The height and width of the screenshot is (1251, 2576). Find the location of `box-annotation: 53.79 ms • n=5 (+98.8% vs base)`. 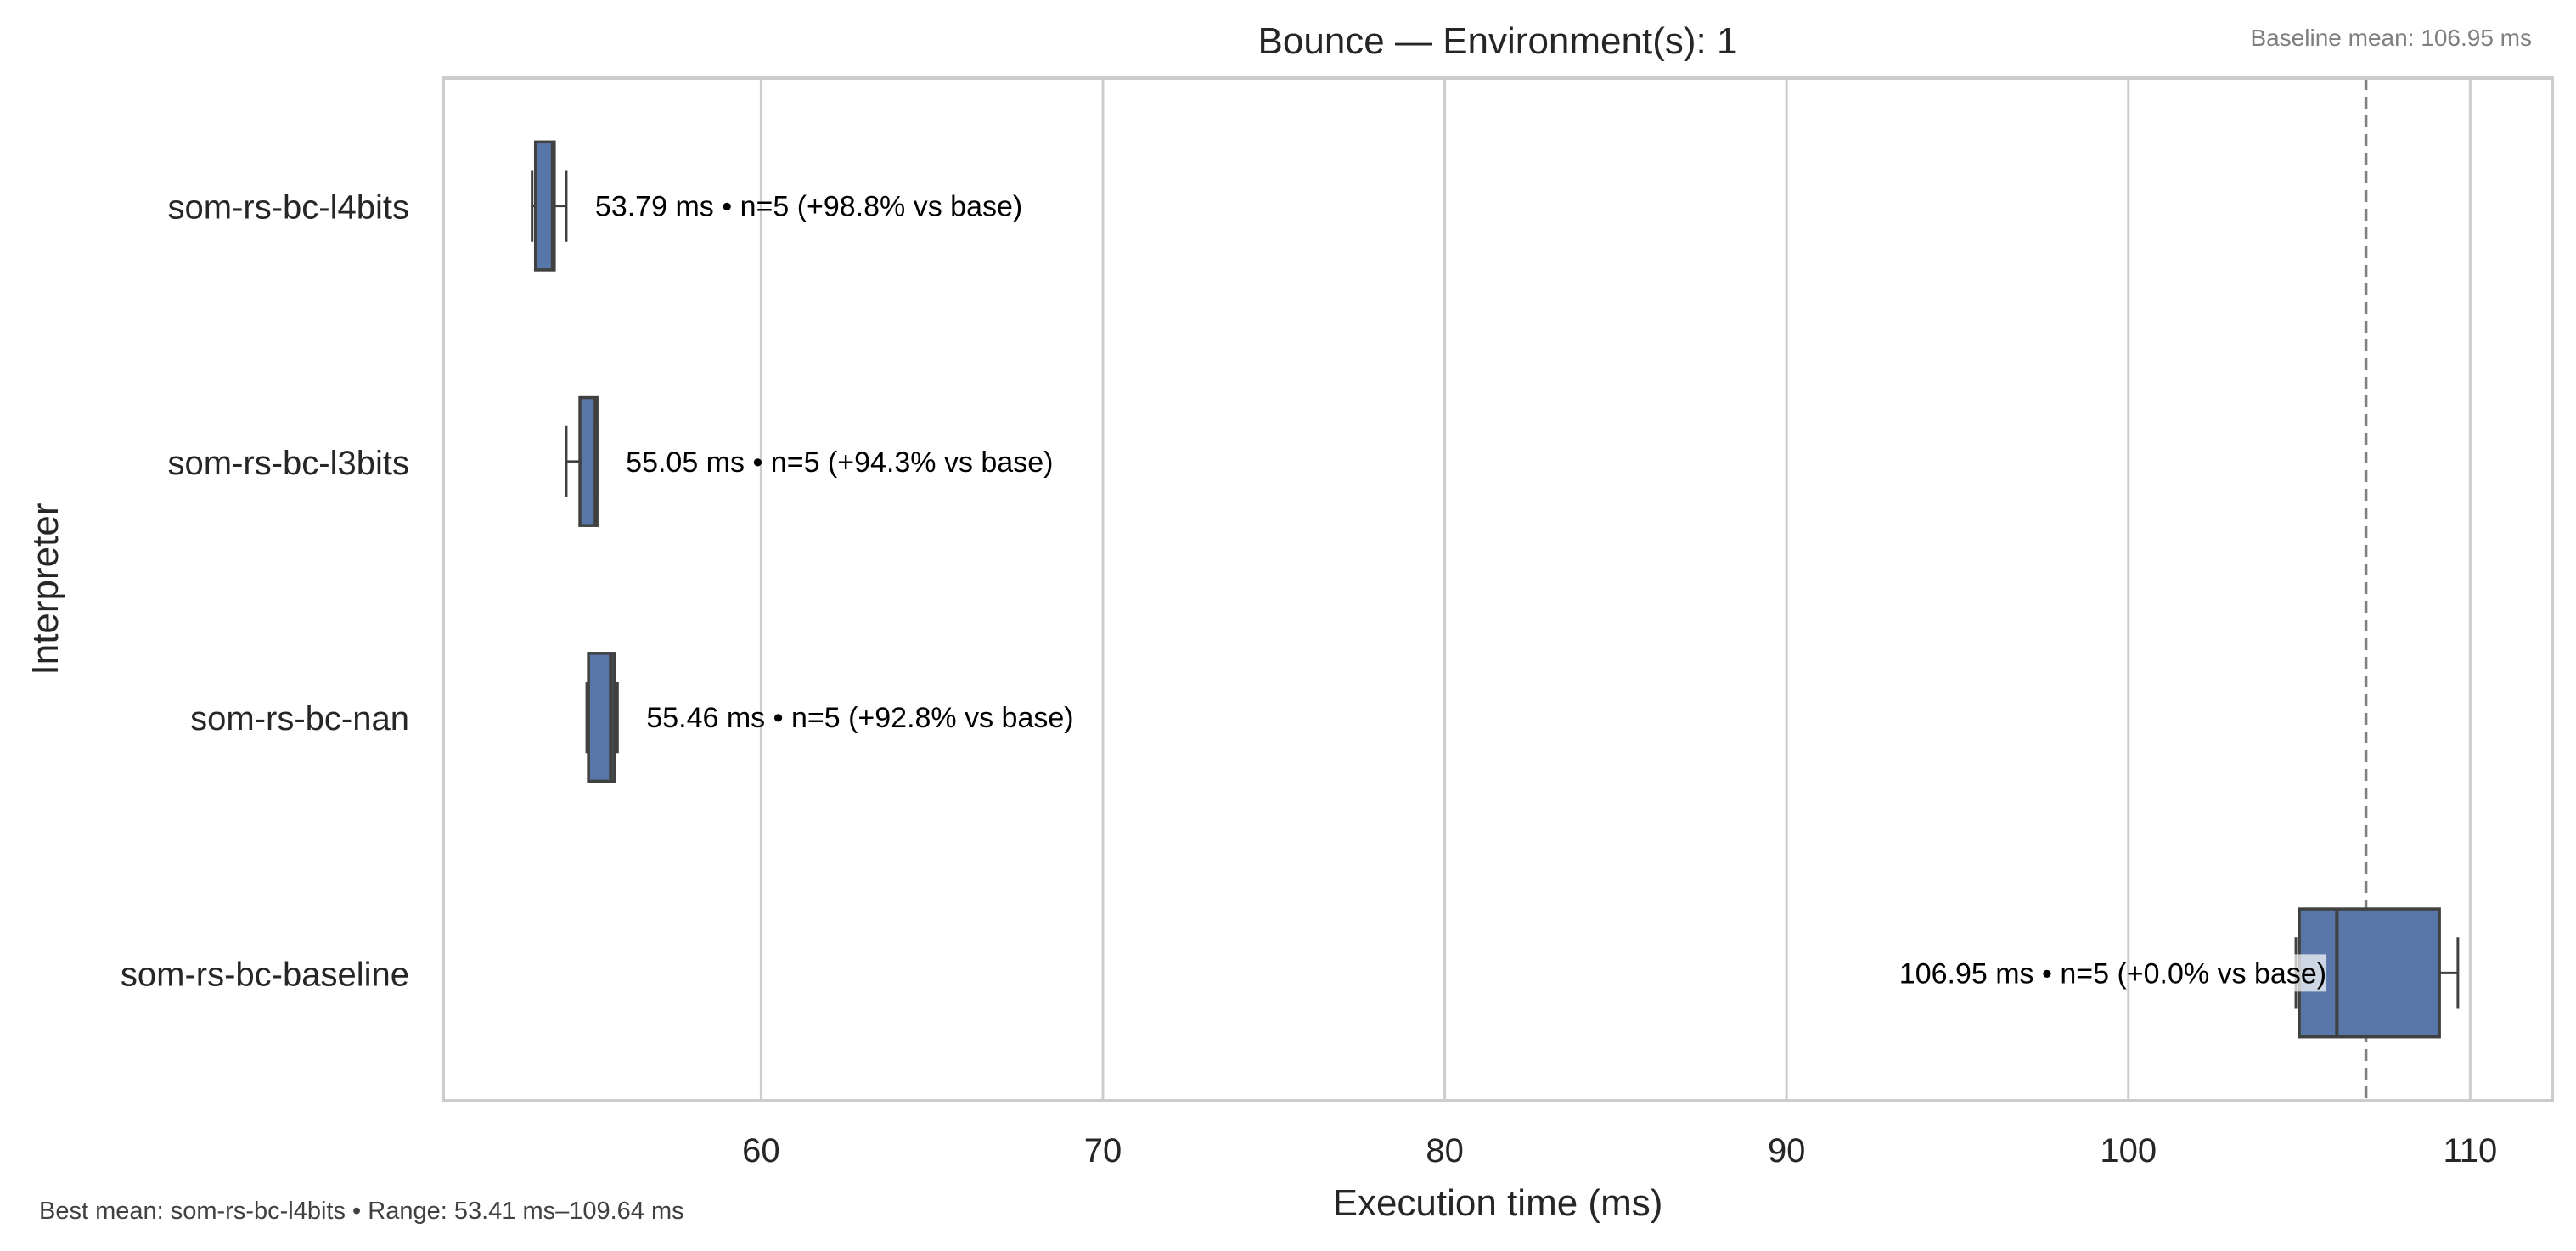

box-annotation: 53.79 ms • n=5 (+98.8% vs base) is located at coordinates (808, 207).